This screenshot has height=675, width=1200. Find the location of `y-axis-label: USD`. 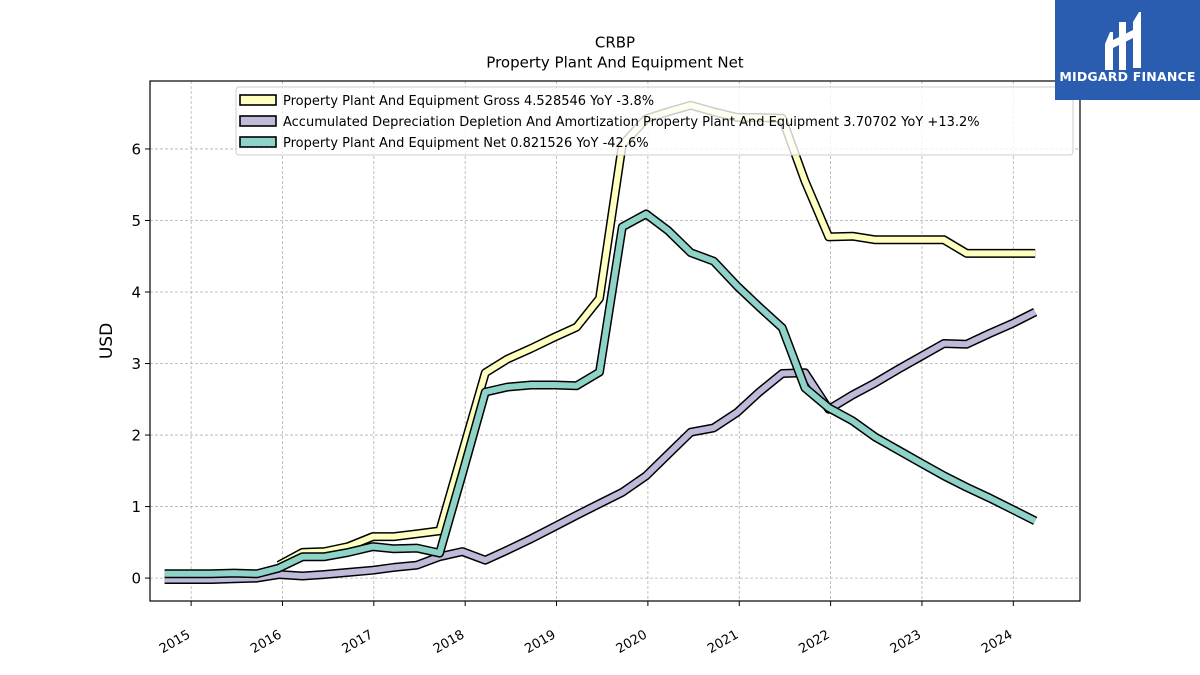

y-axis-label: USD is located at coordinates (107, 341).